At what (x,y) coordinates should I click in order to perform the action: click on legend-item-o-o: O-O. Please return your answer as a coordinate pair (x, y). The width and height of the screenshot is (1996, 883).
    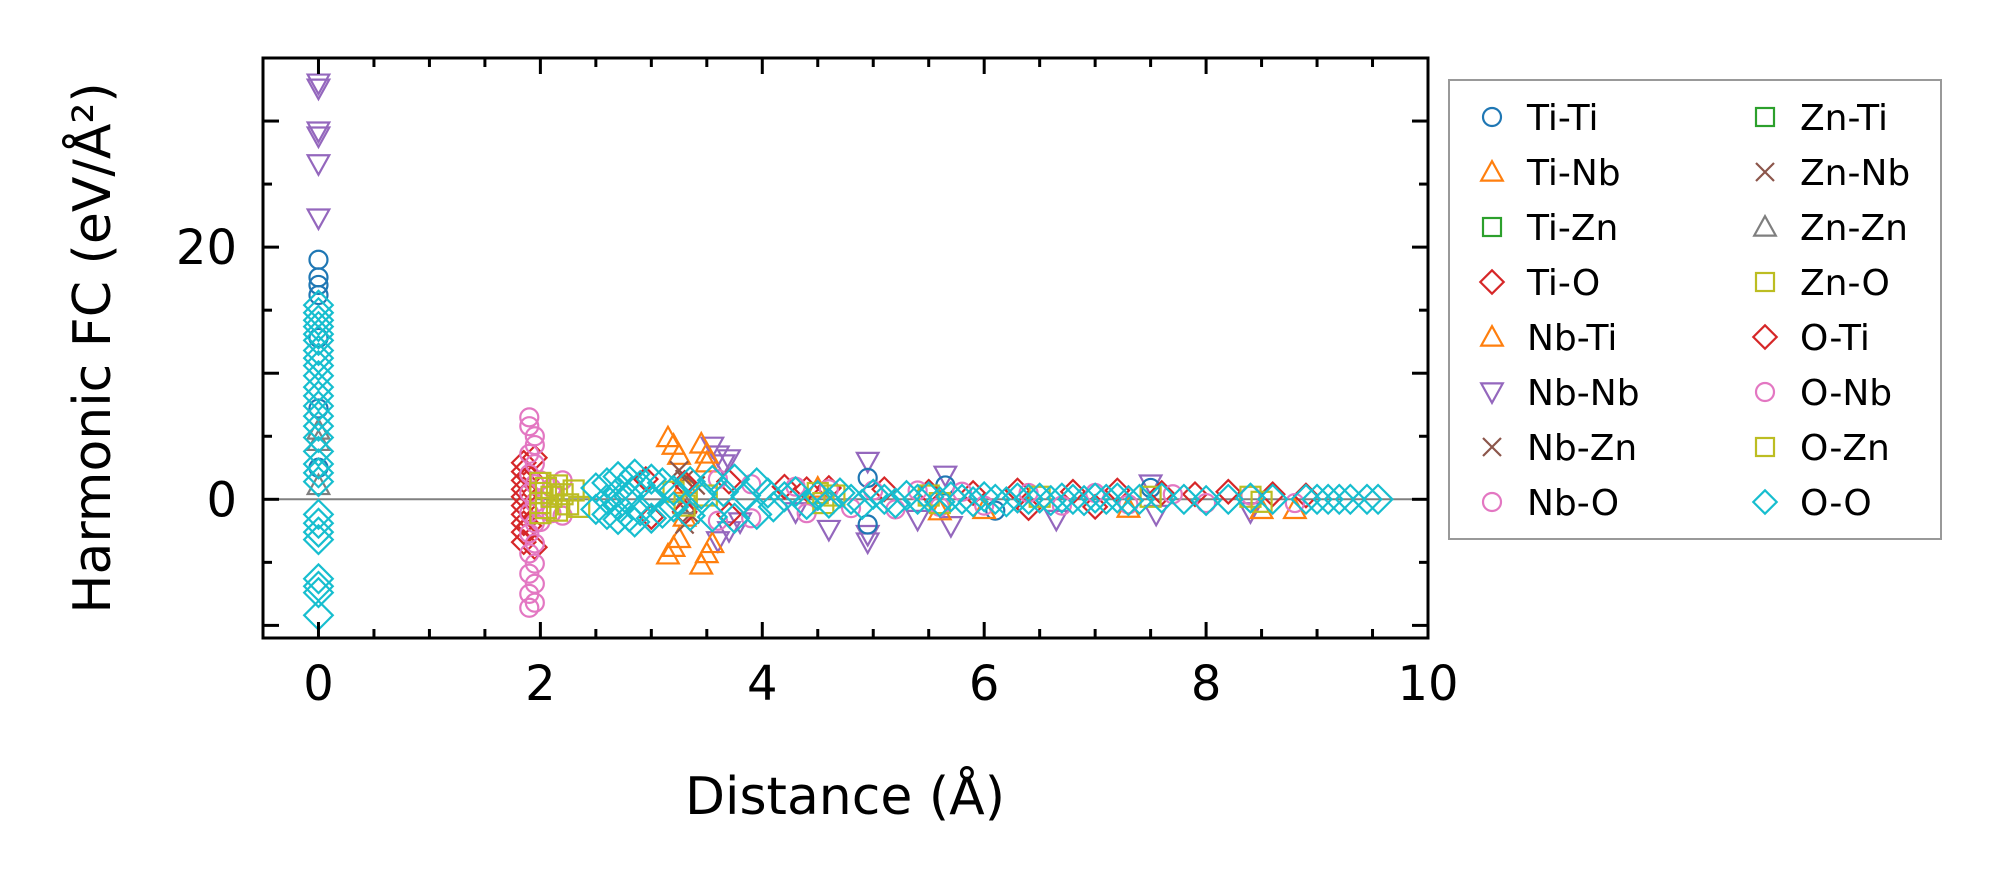
    Looking at the image, I should click on (1811, 503).